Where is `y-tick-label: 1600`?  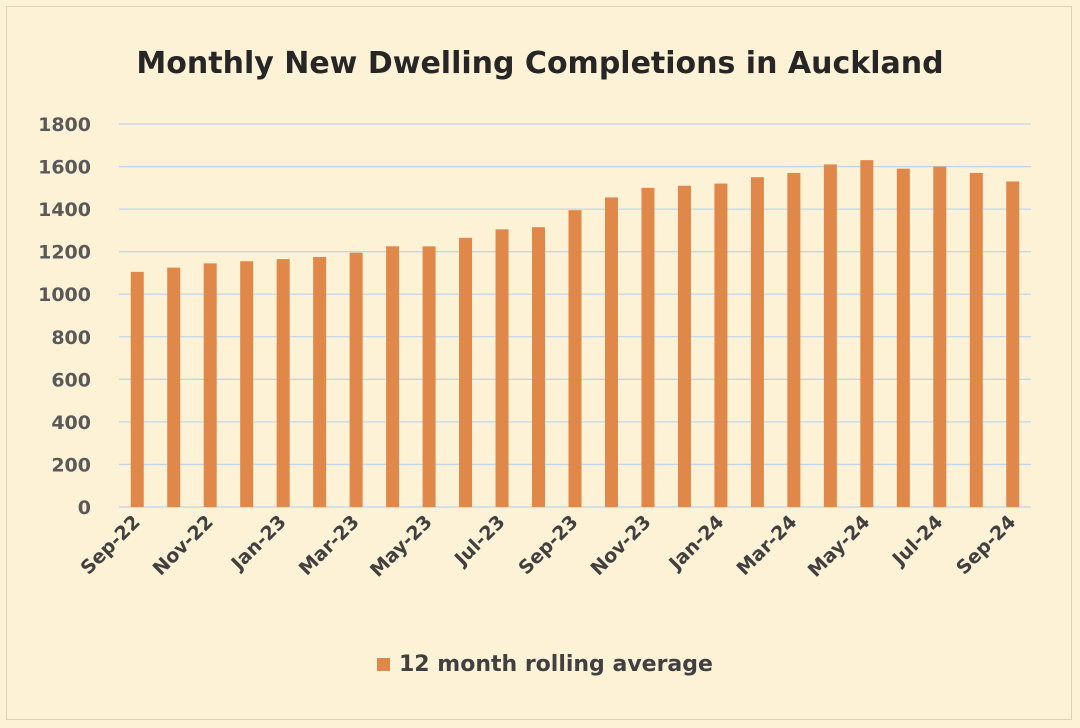
y-tick-label: 1600 is located at coordinates (64, 168).